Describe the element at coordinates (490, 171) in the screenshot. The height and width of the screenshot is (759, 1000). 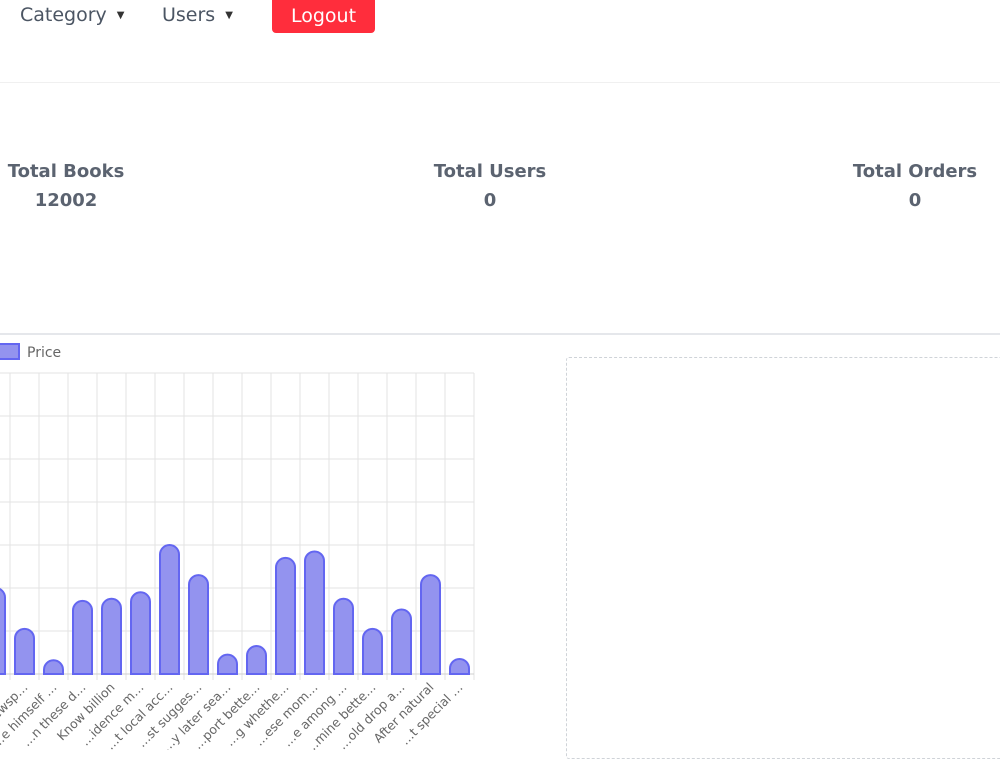
I see `stat-label: Total Users` at that location.